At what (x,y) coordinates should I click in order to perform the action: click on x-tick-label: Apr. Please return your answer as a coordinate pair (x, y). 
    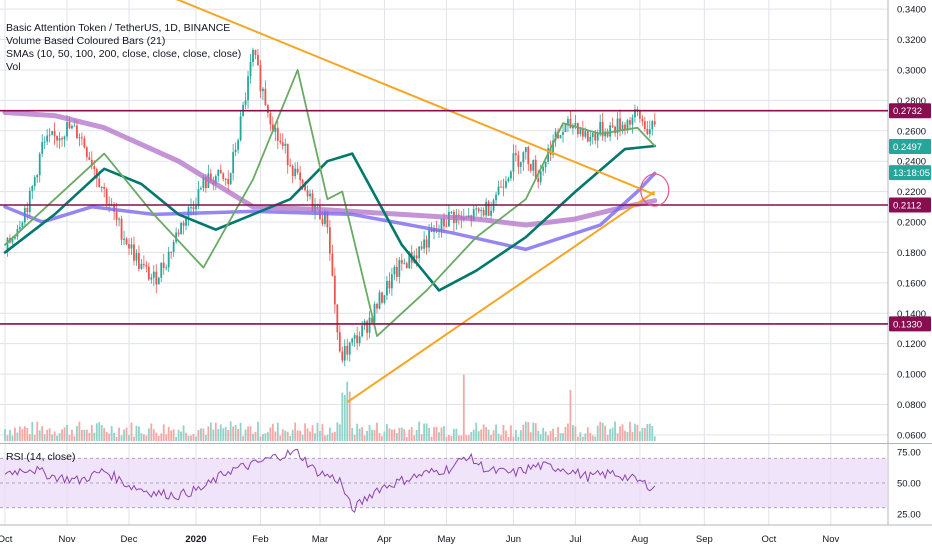
    Looking at the image, I should click on (384, 539).